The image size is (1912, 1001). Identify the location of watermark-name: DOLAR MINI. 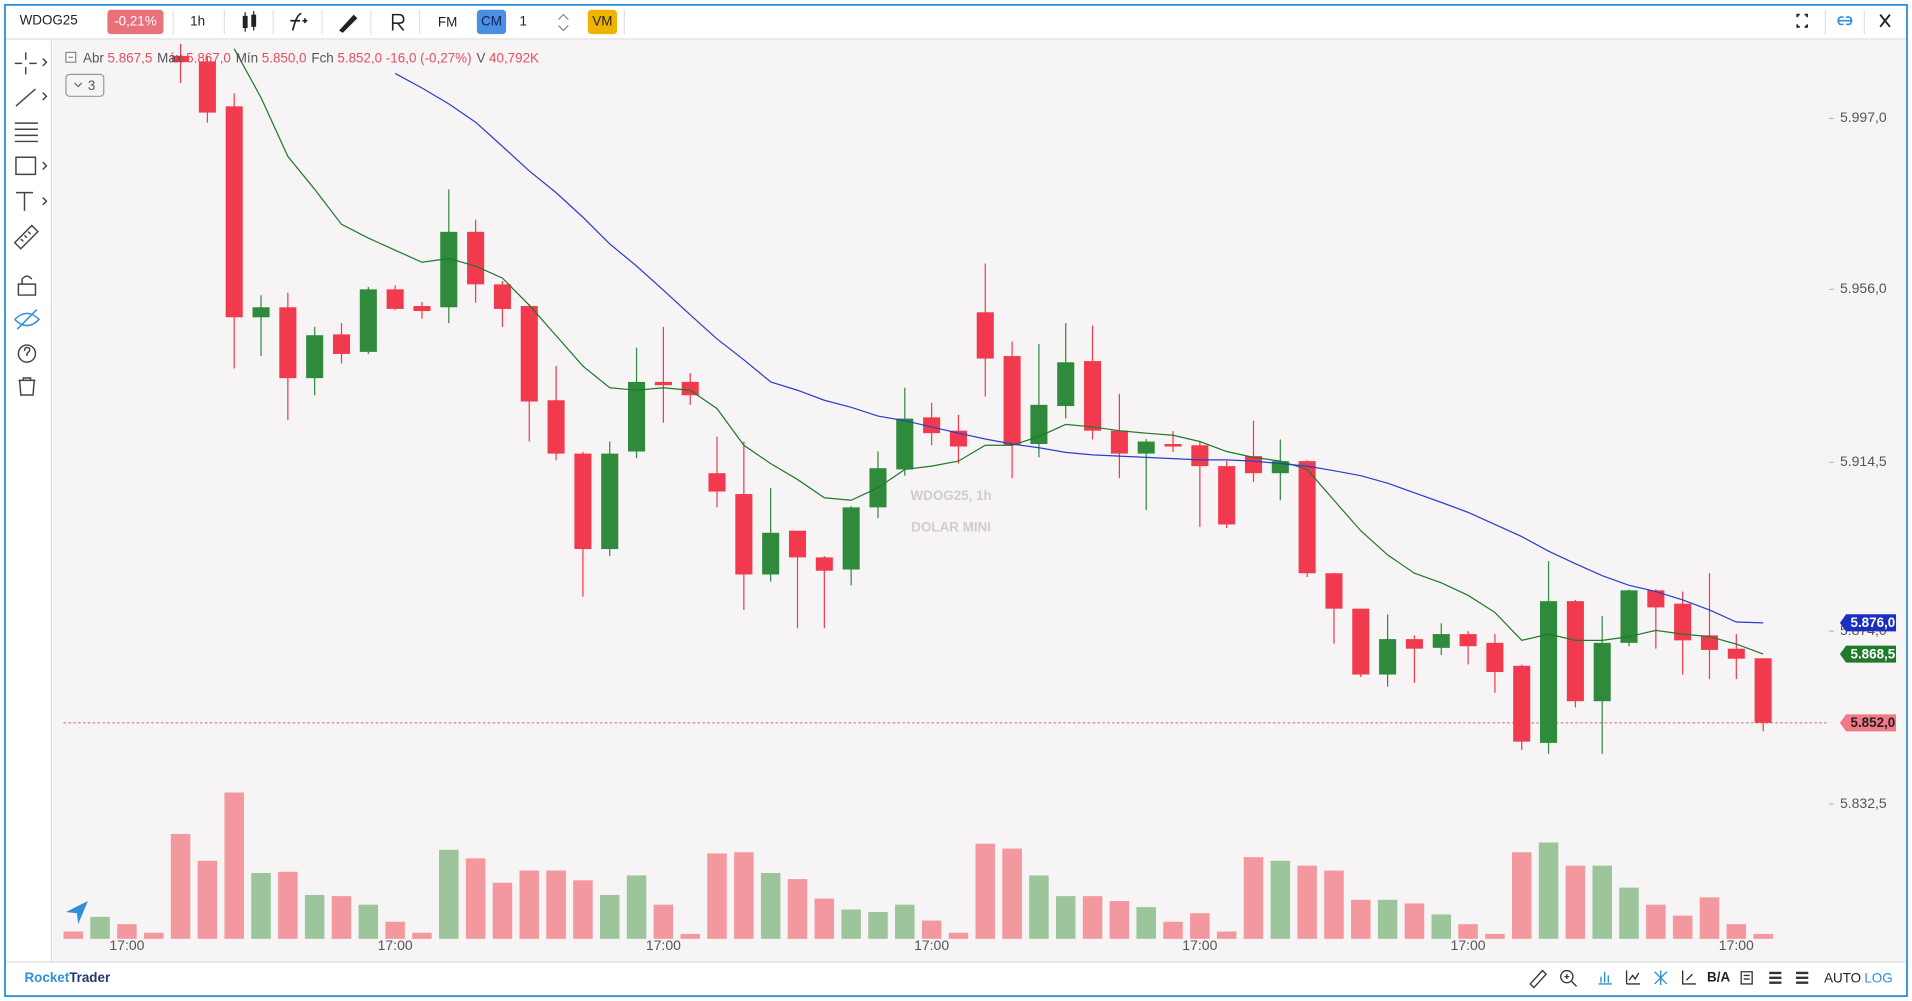
(951, 526).